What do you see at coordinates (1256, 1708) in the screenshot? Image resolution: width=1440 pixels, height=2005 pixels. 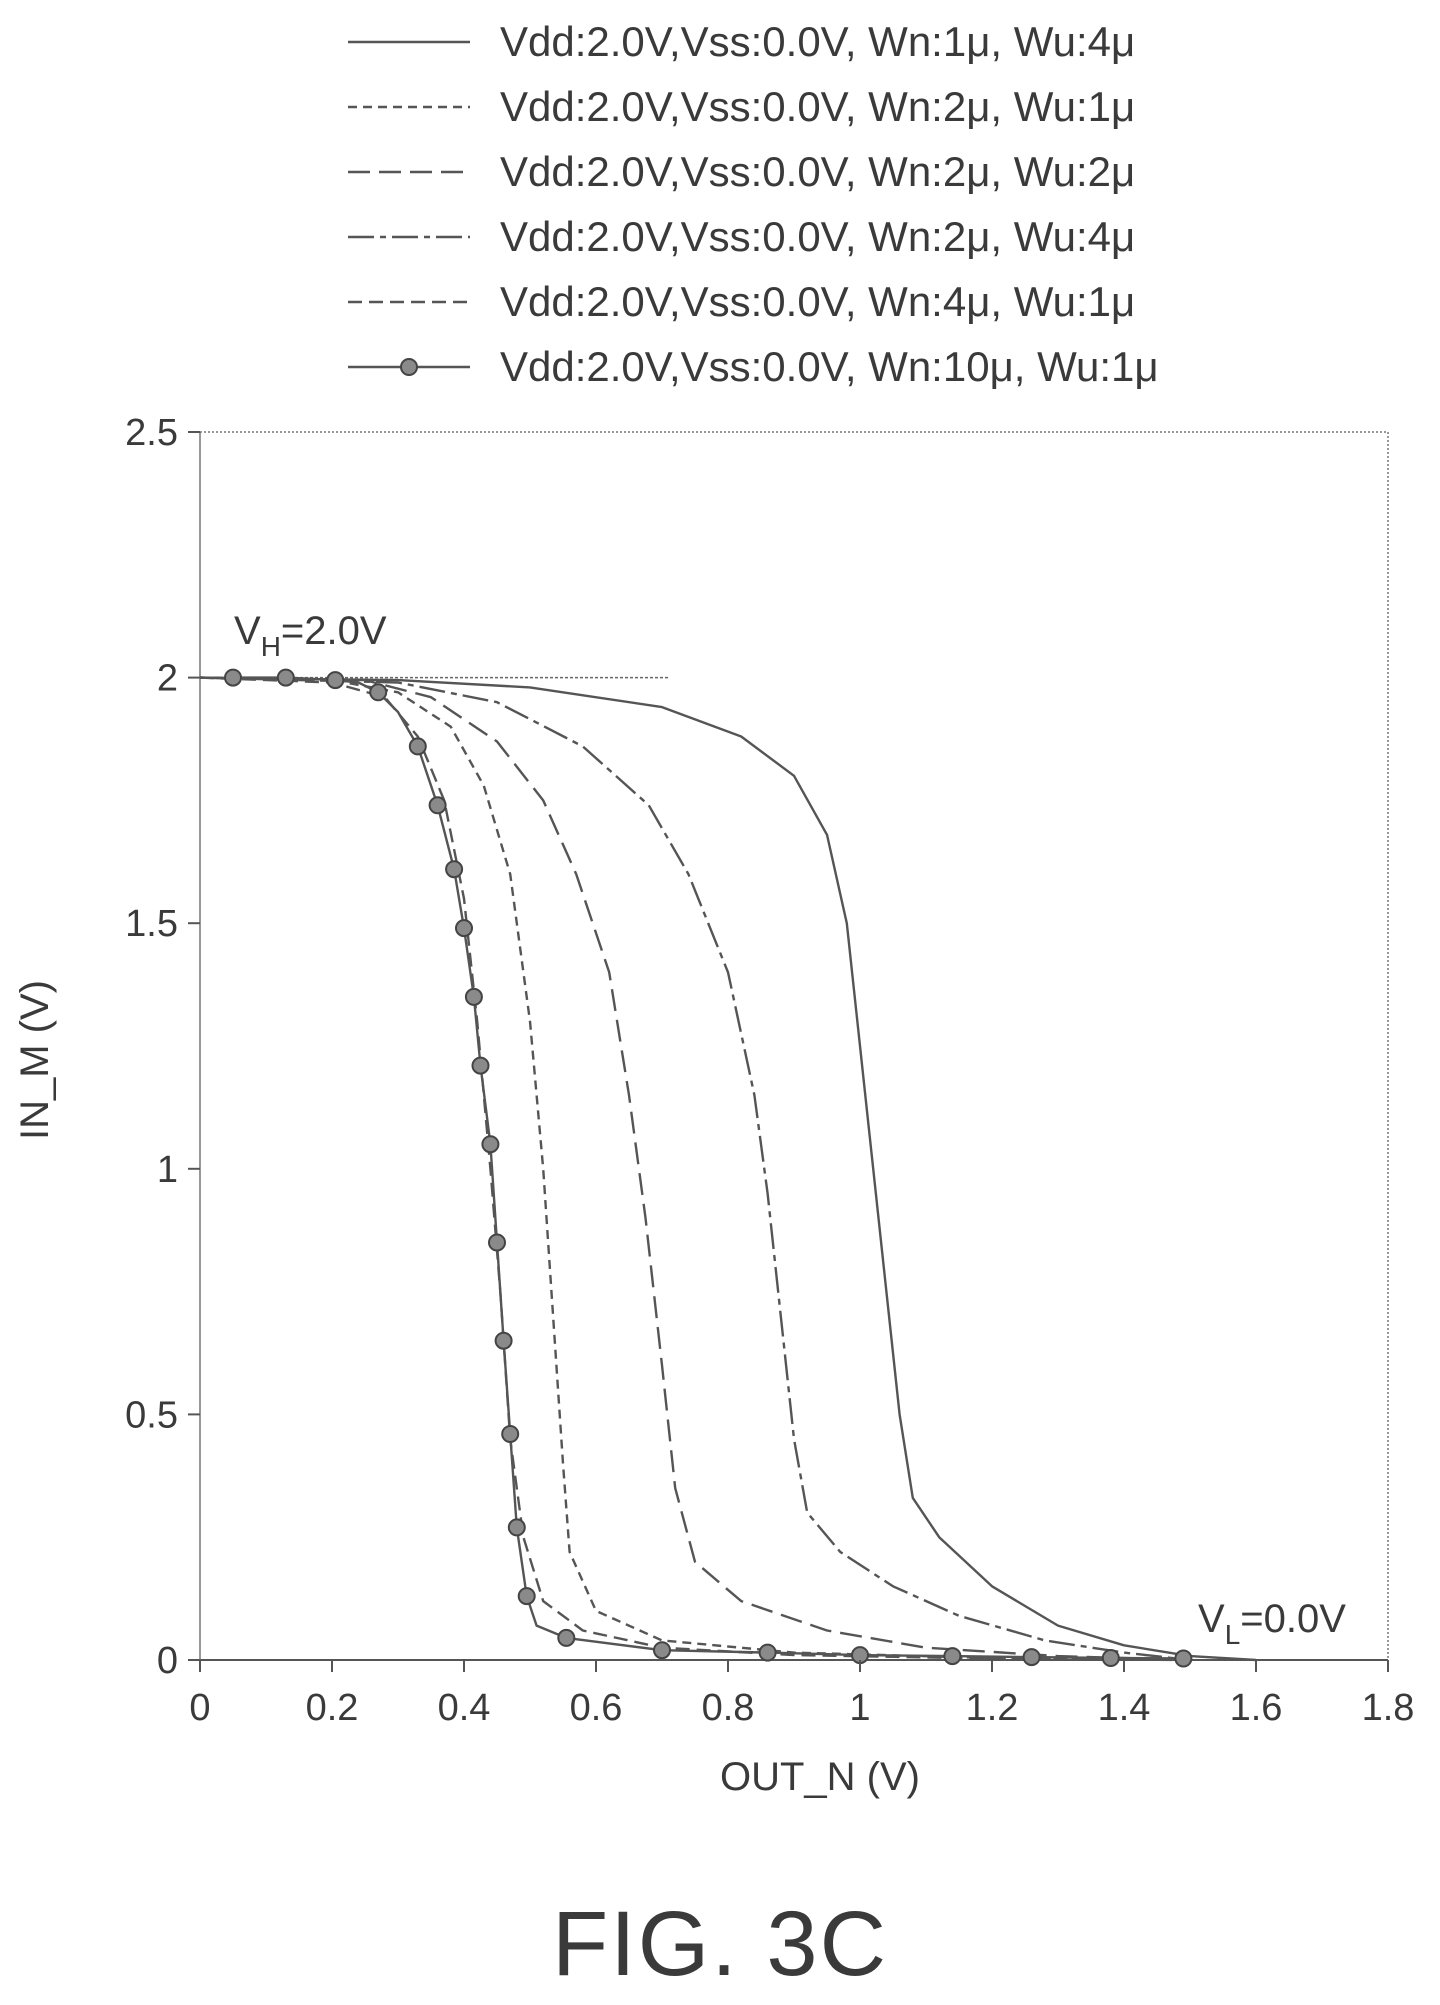 I see `x-tick-label: 1.6` at bounding box center [1256, 1708].